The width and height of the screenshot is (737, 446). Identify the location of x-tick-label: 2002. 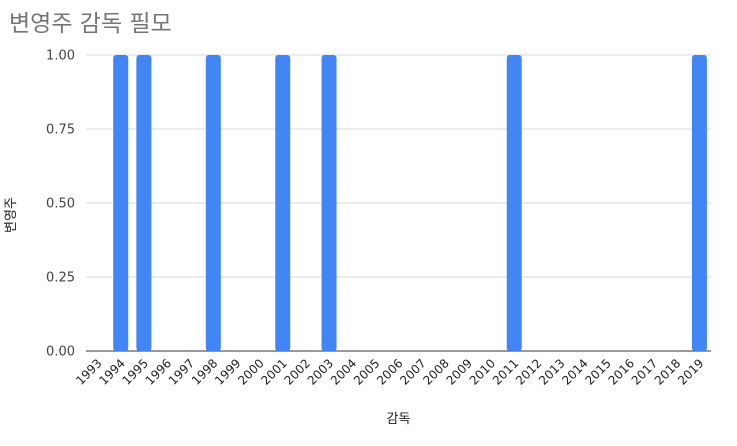
(297, 371).